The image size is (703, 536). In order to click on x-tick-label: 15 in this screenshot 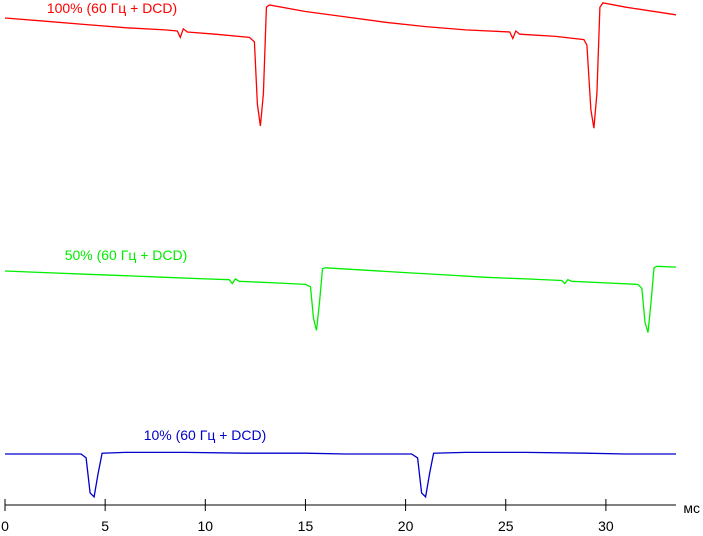, I will do `click(306, 526)`.